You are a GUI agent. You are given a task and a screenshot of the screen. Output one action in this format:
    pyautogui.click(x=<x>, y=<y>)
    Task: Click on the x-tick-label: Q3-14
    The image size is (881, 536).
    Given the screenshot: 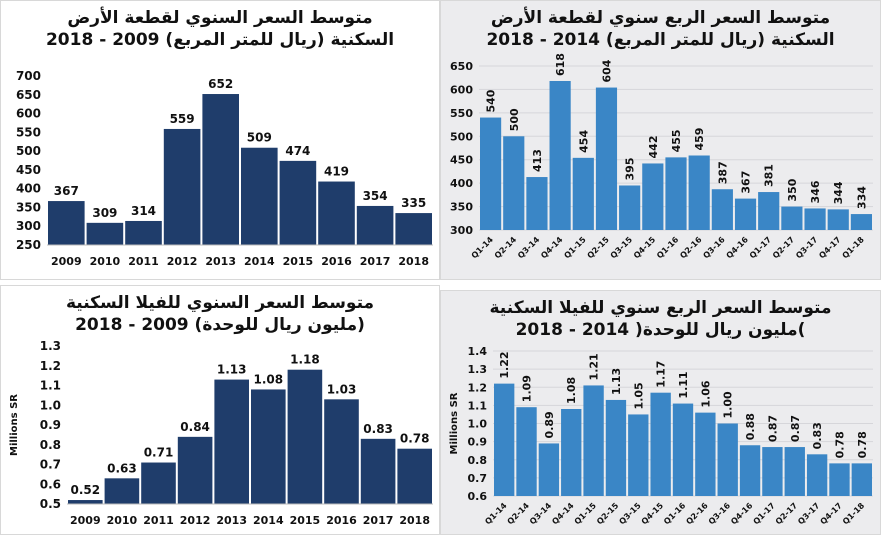 What is the action you would take?
    pyautogui.click(x=541, y=514)
    